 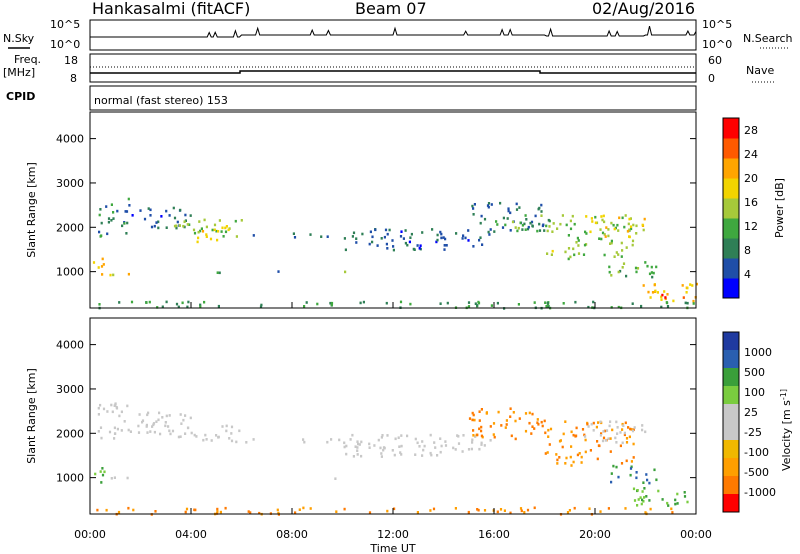 I want to click on colorbar-tick-label: 8, so click(x=747, y=250).